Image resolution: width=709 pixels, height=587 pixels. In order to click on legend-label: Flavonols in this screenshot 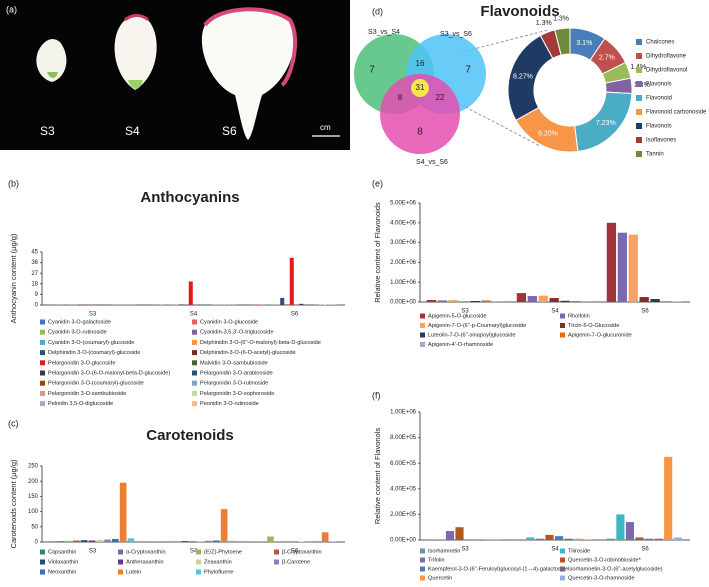, I will do `click(659, 127)`.